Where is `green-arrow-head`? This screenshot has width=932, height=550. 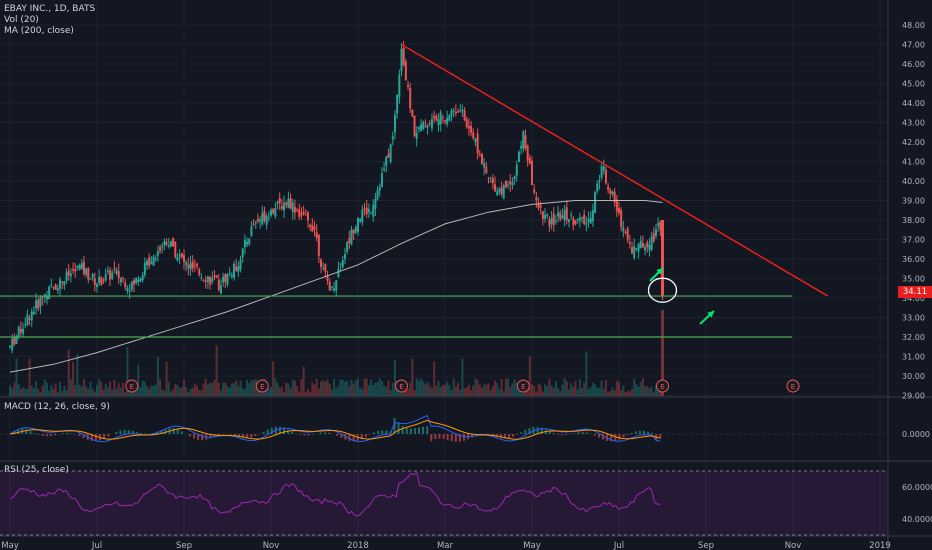 green-arrow-head is located at coordinates (659, 271).